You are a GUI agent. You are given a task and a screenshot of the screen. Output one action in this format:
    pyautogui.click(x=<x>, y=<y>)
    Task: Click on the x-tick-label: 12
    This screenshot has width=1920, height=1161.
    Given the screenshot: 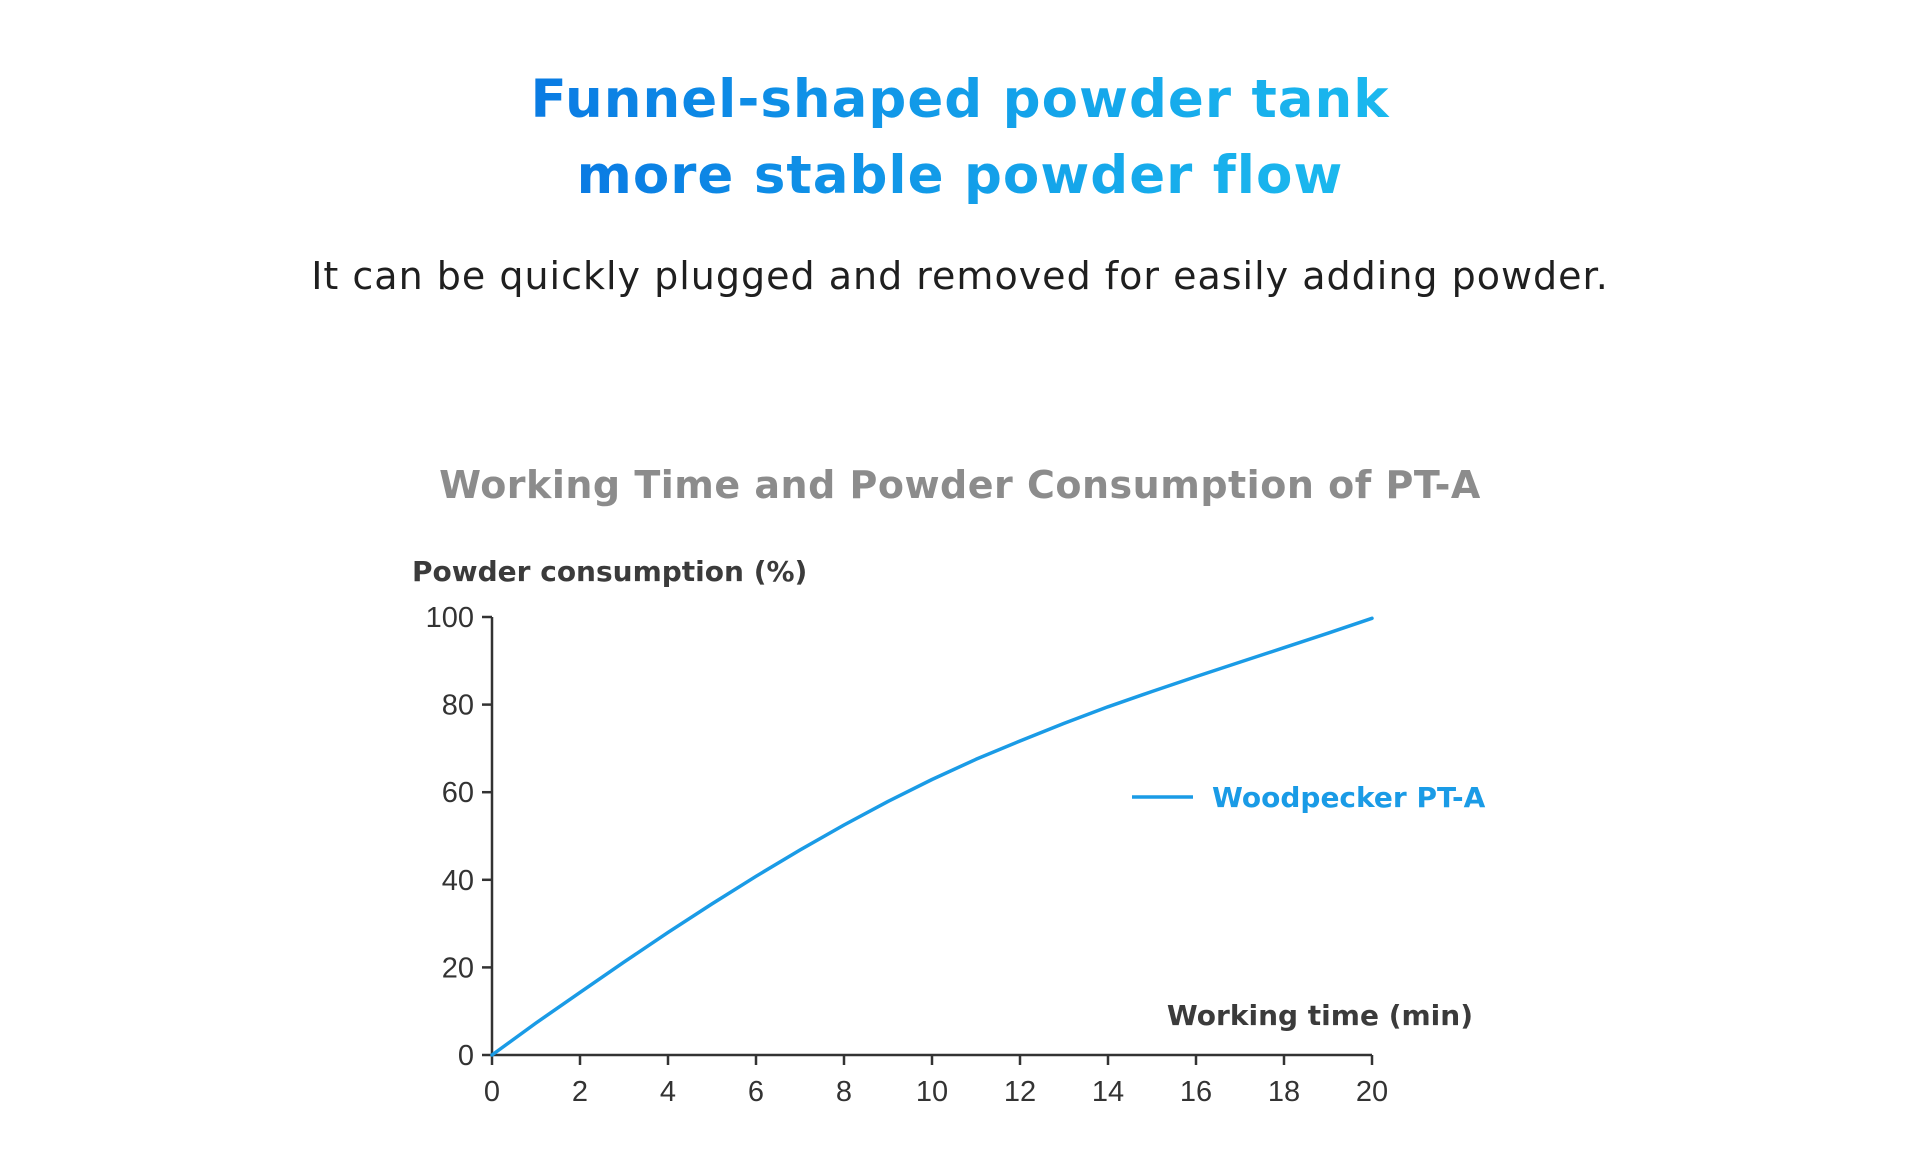 What is the action you would take?
    pyautogui.click(x=1020, y=1092)
    